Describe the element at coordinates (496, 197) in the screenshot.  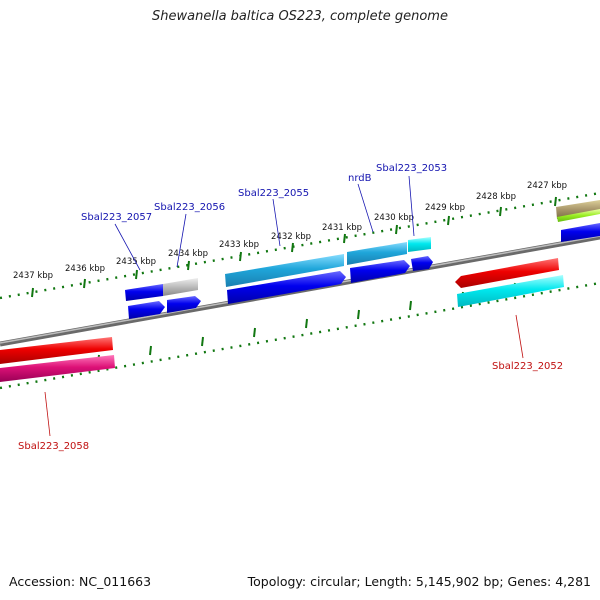
I see `scale-label: 2428 kbp` at that location.